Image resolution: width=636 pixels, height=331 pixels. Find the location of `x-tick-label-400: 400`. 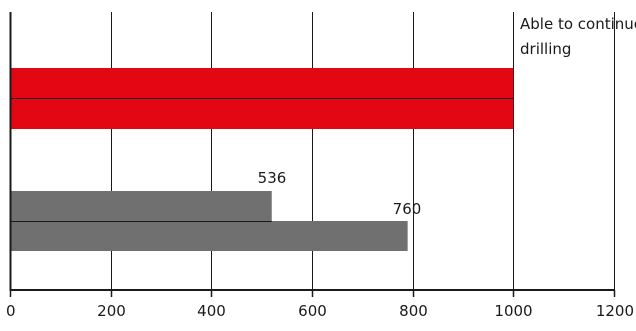

x-tick-label-400: 400 is located at coordinates (211, 311).